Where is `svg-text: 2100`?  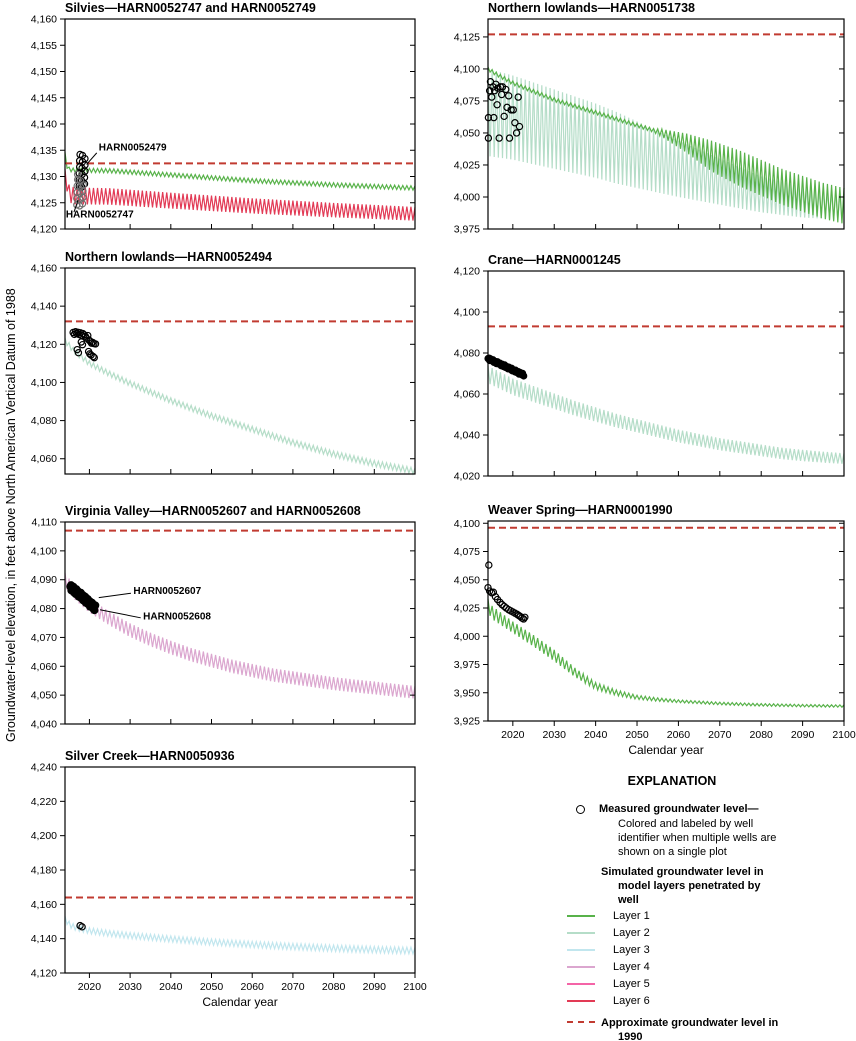
svg-text: 2100 is located at coordinates (844, 735).